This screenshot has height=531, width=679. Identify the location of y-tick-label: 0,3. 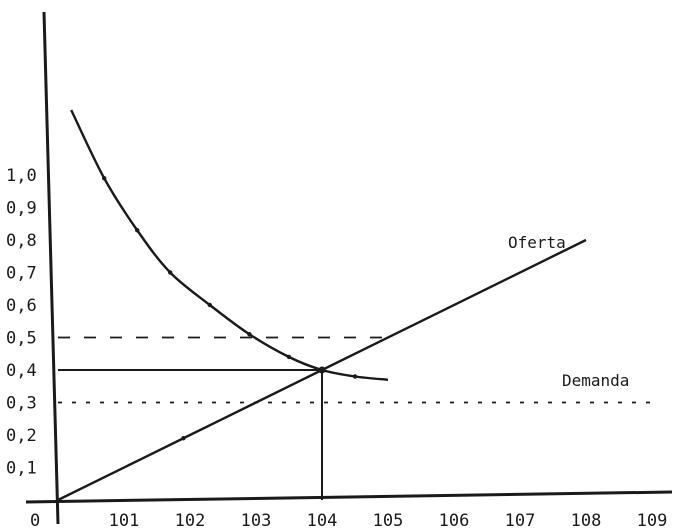
(21, 404).